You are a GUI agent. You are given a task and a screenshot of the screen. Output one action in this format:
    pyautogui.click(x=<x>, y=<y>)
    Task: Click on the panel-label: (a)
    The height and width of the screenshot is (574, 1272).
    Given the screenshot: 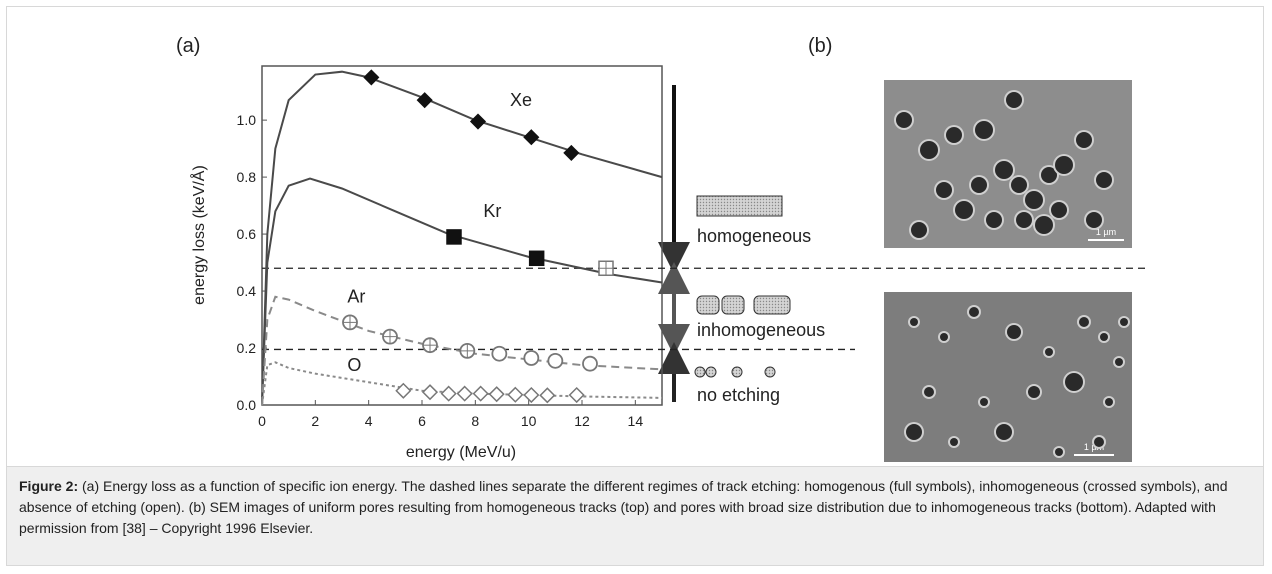 What is the action you would take?
    pyautogui.click(x=188, y=46)
    